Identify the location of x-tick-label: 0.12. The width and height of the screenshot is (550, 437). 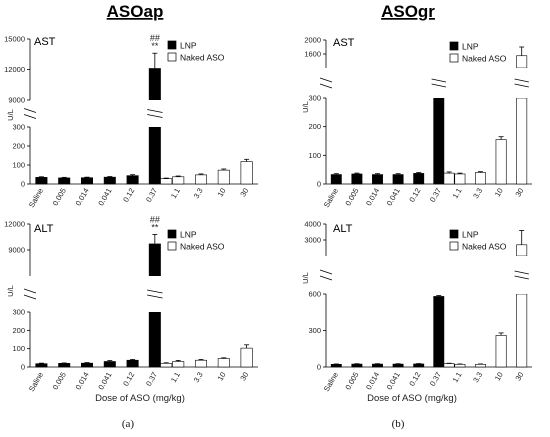
(414, 195).